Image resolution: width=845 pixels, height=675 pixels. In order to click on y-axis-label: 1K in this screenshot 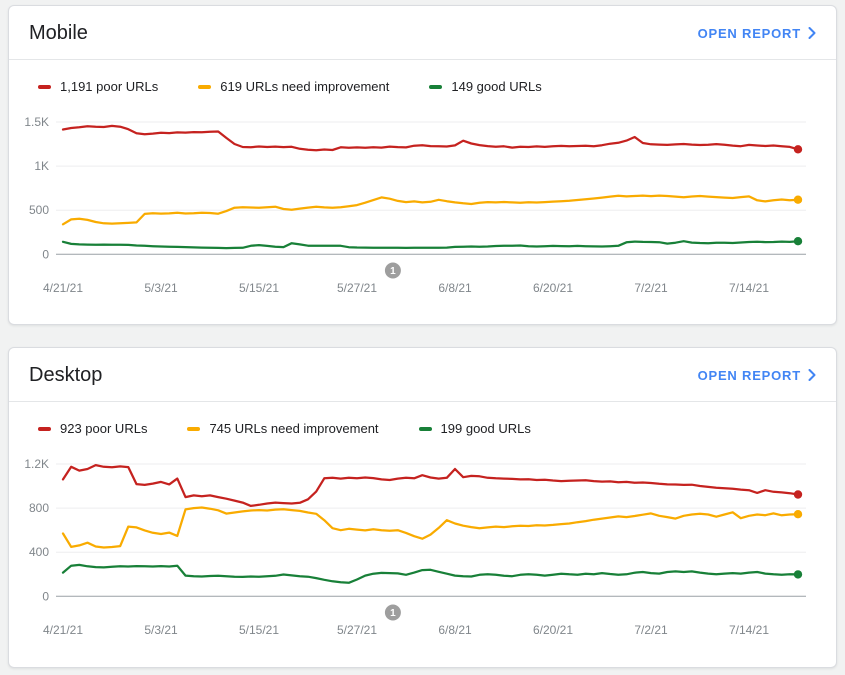, I will do `click(41, 166)`.